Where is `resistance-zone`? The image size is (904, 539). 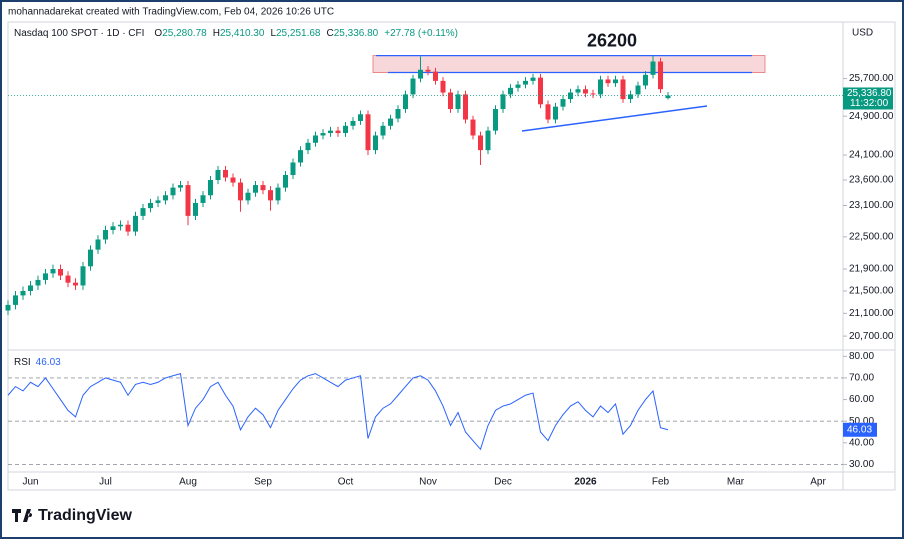
resistance-zone is located at coordinates (569, 64).